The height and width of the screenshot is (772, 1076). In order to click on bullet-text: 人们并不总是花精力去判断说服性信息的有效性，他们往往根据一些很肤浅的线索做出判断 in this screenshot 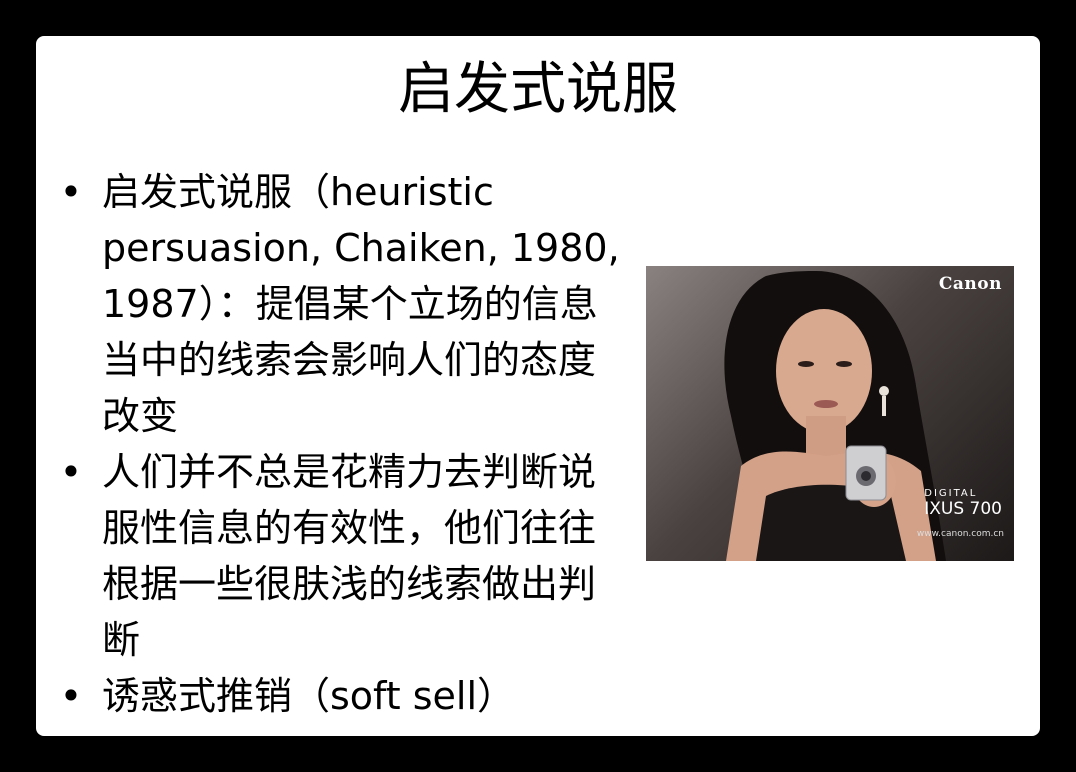, I will do `click(349, 556)`.